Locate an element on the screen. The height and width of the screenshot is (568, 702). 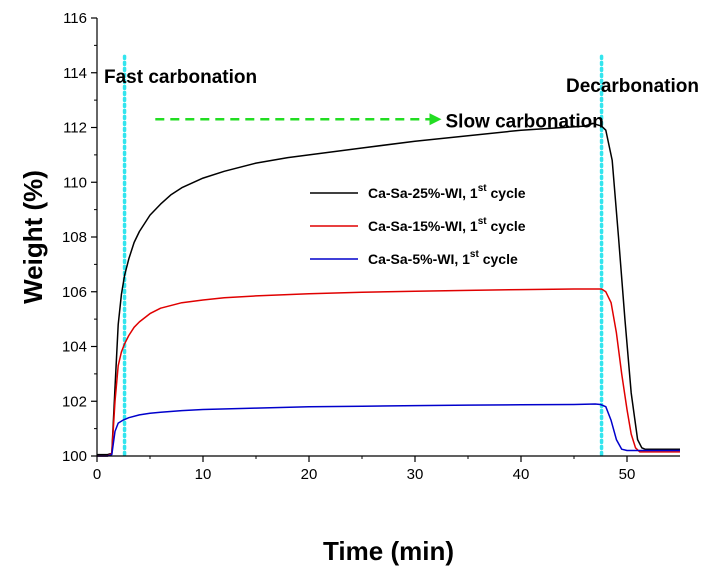
y-tick-label: 102 is located at coordinates (74, 401).